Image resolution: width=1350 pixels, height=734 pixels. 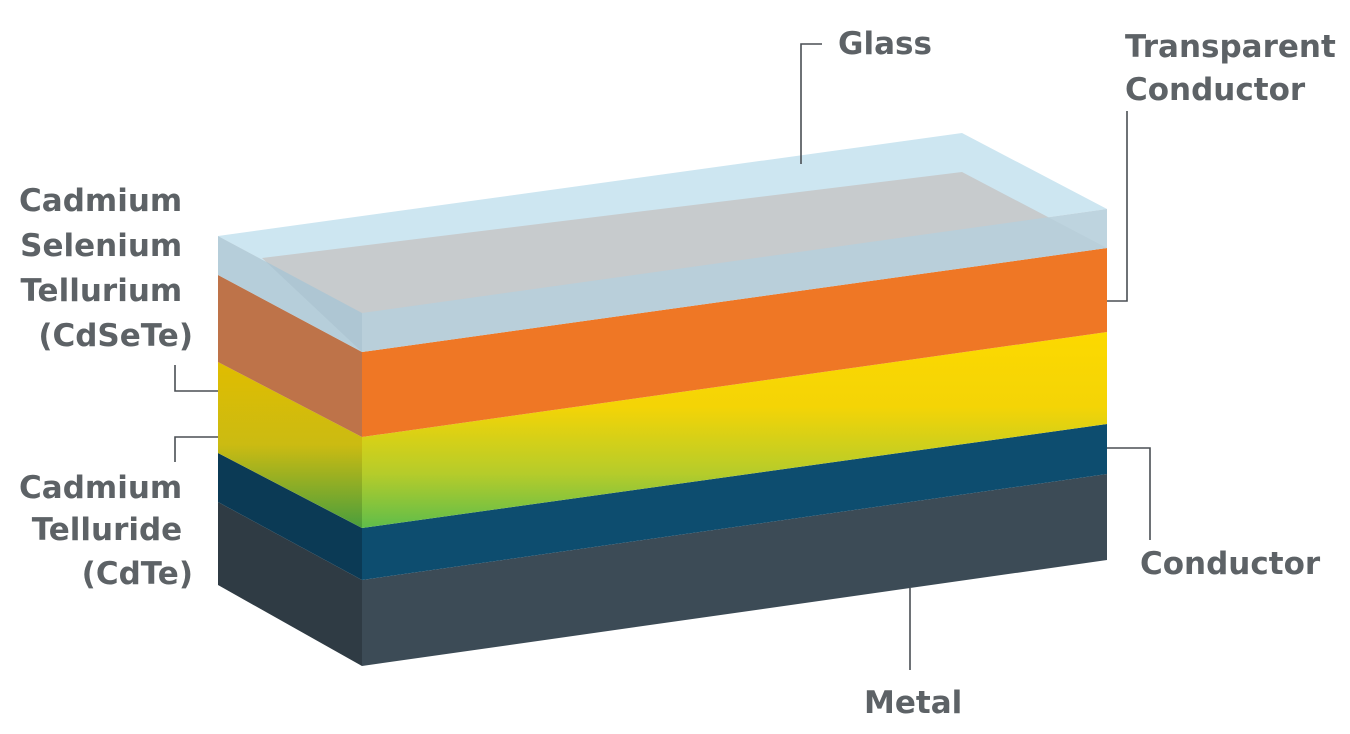 I want to click on conductor-front-face, so click(x=734, y=502).